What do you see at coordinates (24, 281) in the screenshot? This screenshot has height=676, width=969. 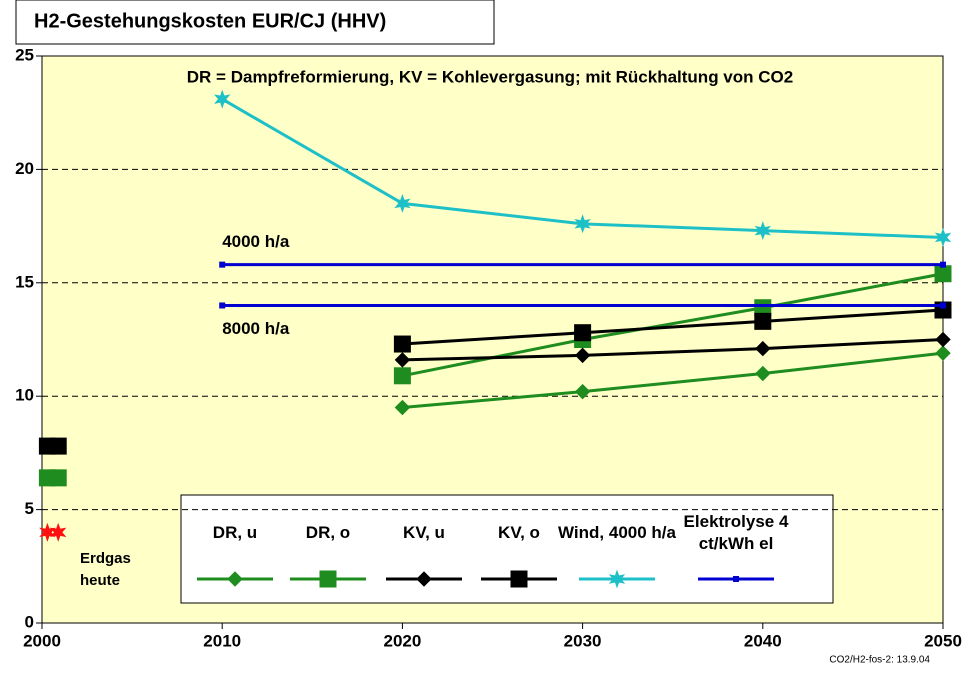 I see `y-tick-label: 15` at bounding box center [24, 281].